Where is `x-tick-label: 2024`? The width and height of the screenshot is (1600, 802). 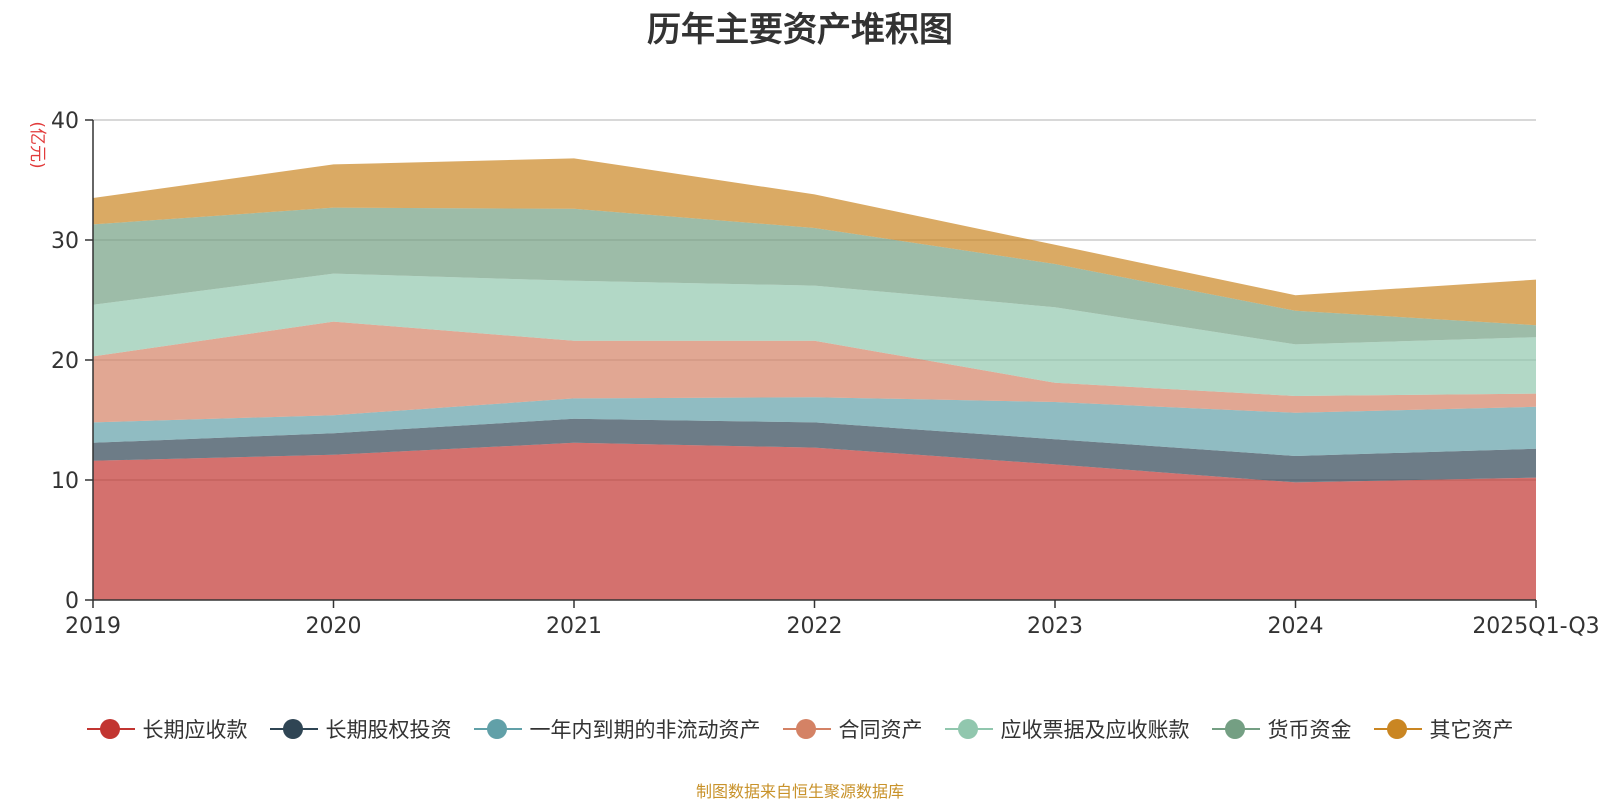 x-tick-label: 2024 is located at coordinates (1296, 626).